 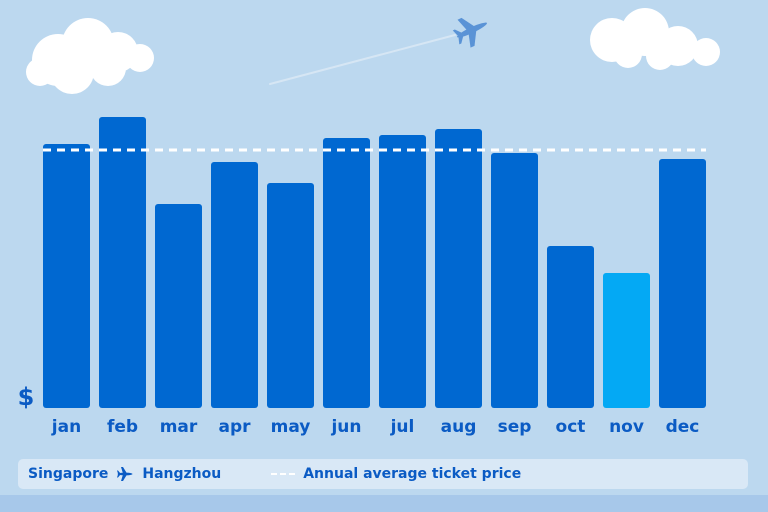 What do you see at coordinates (362, 59) in the screenshot?
I see `contrail` at bounding box center [362, 59].